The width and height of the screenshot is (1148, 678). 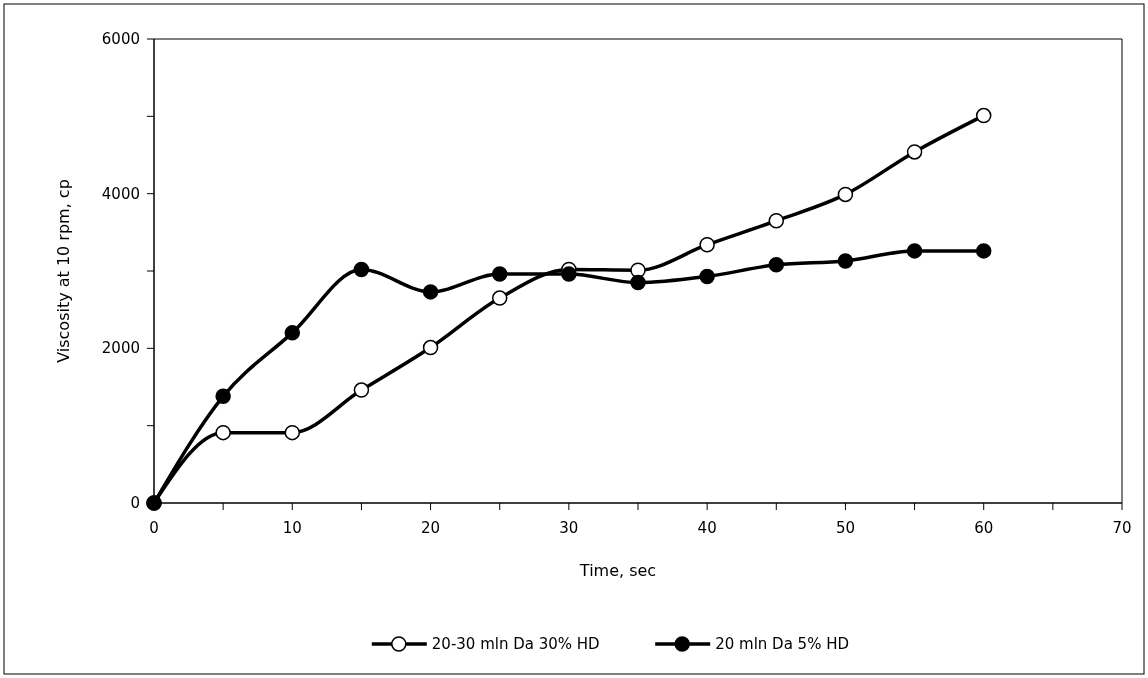 What do you see at coordinates (120, 39) in the screenshot?
I see `y-tick-label: 6000` at bounding box center [120, 39].